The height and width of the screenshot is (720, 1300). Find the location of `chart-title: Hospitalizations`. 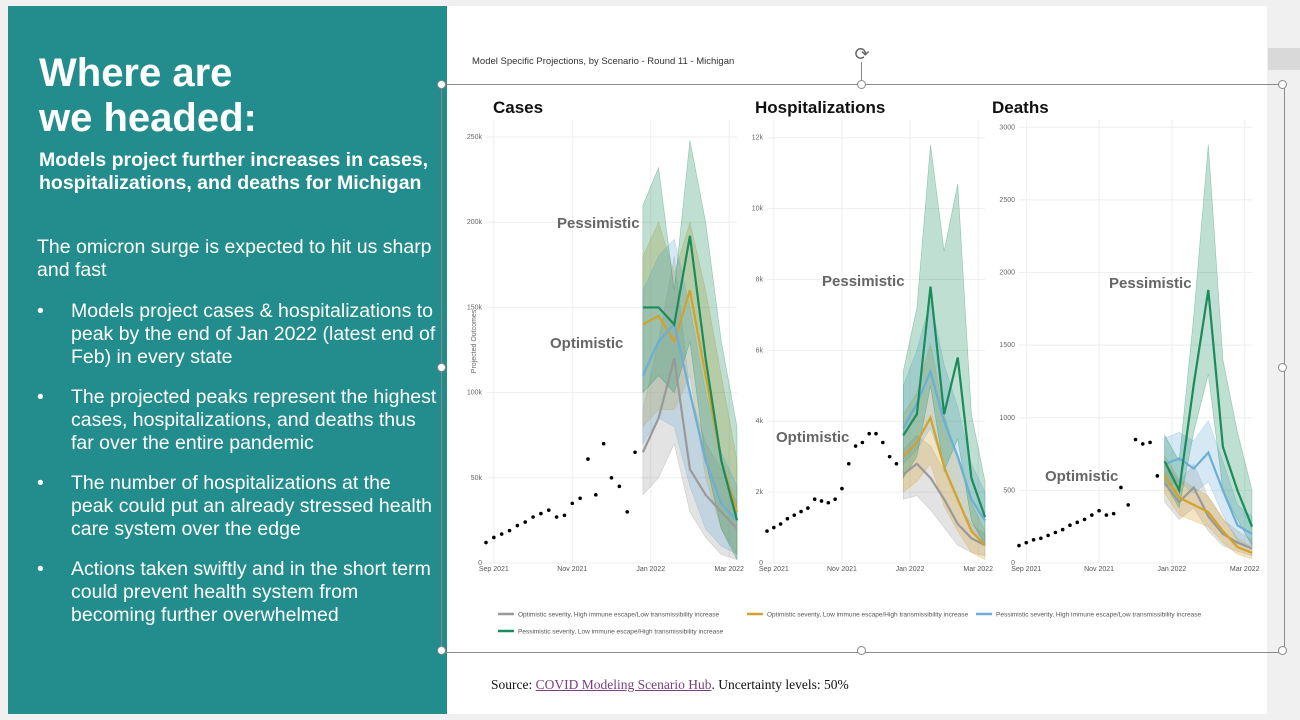

chart-title: Hospitalizations is located at coordinates (820, 107).